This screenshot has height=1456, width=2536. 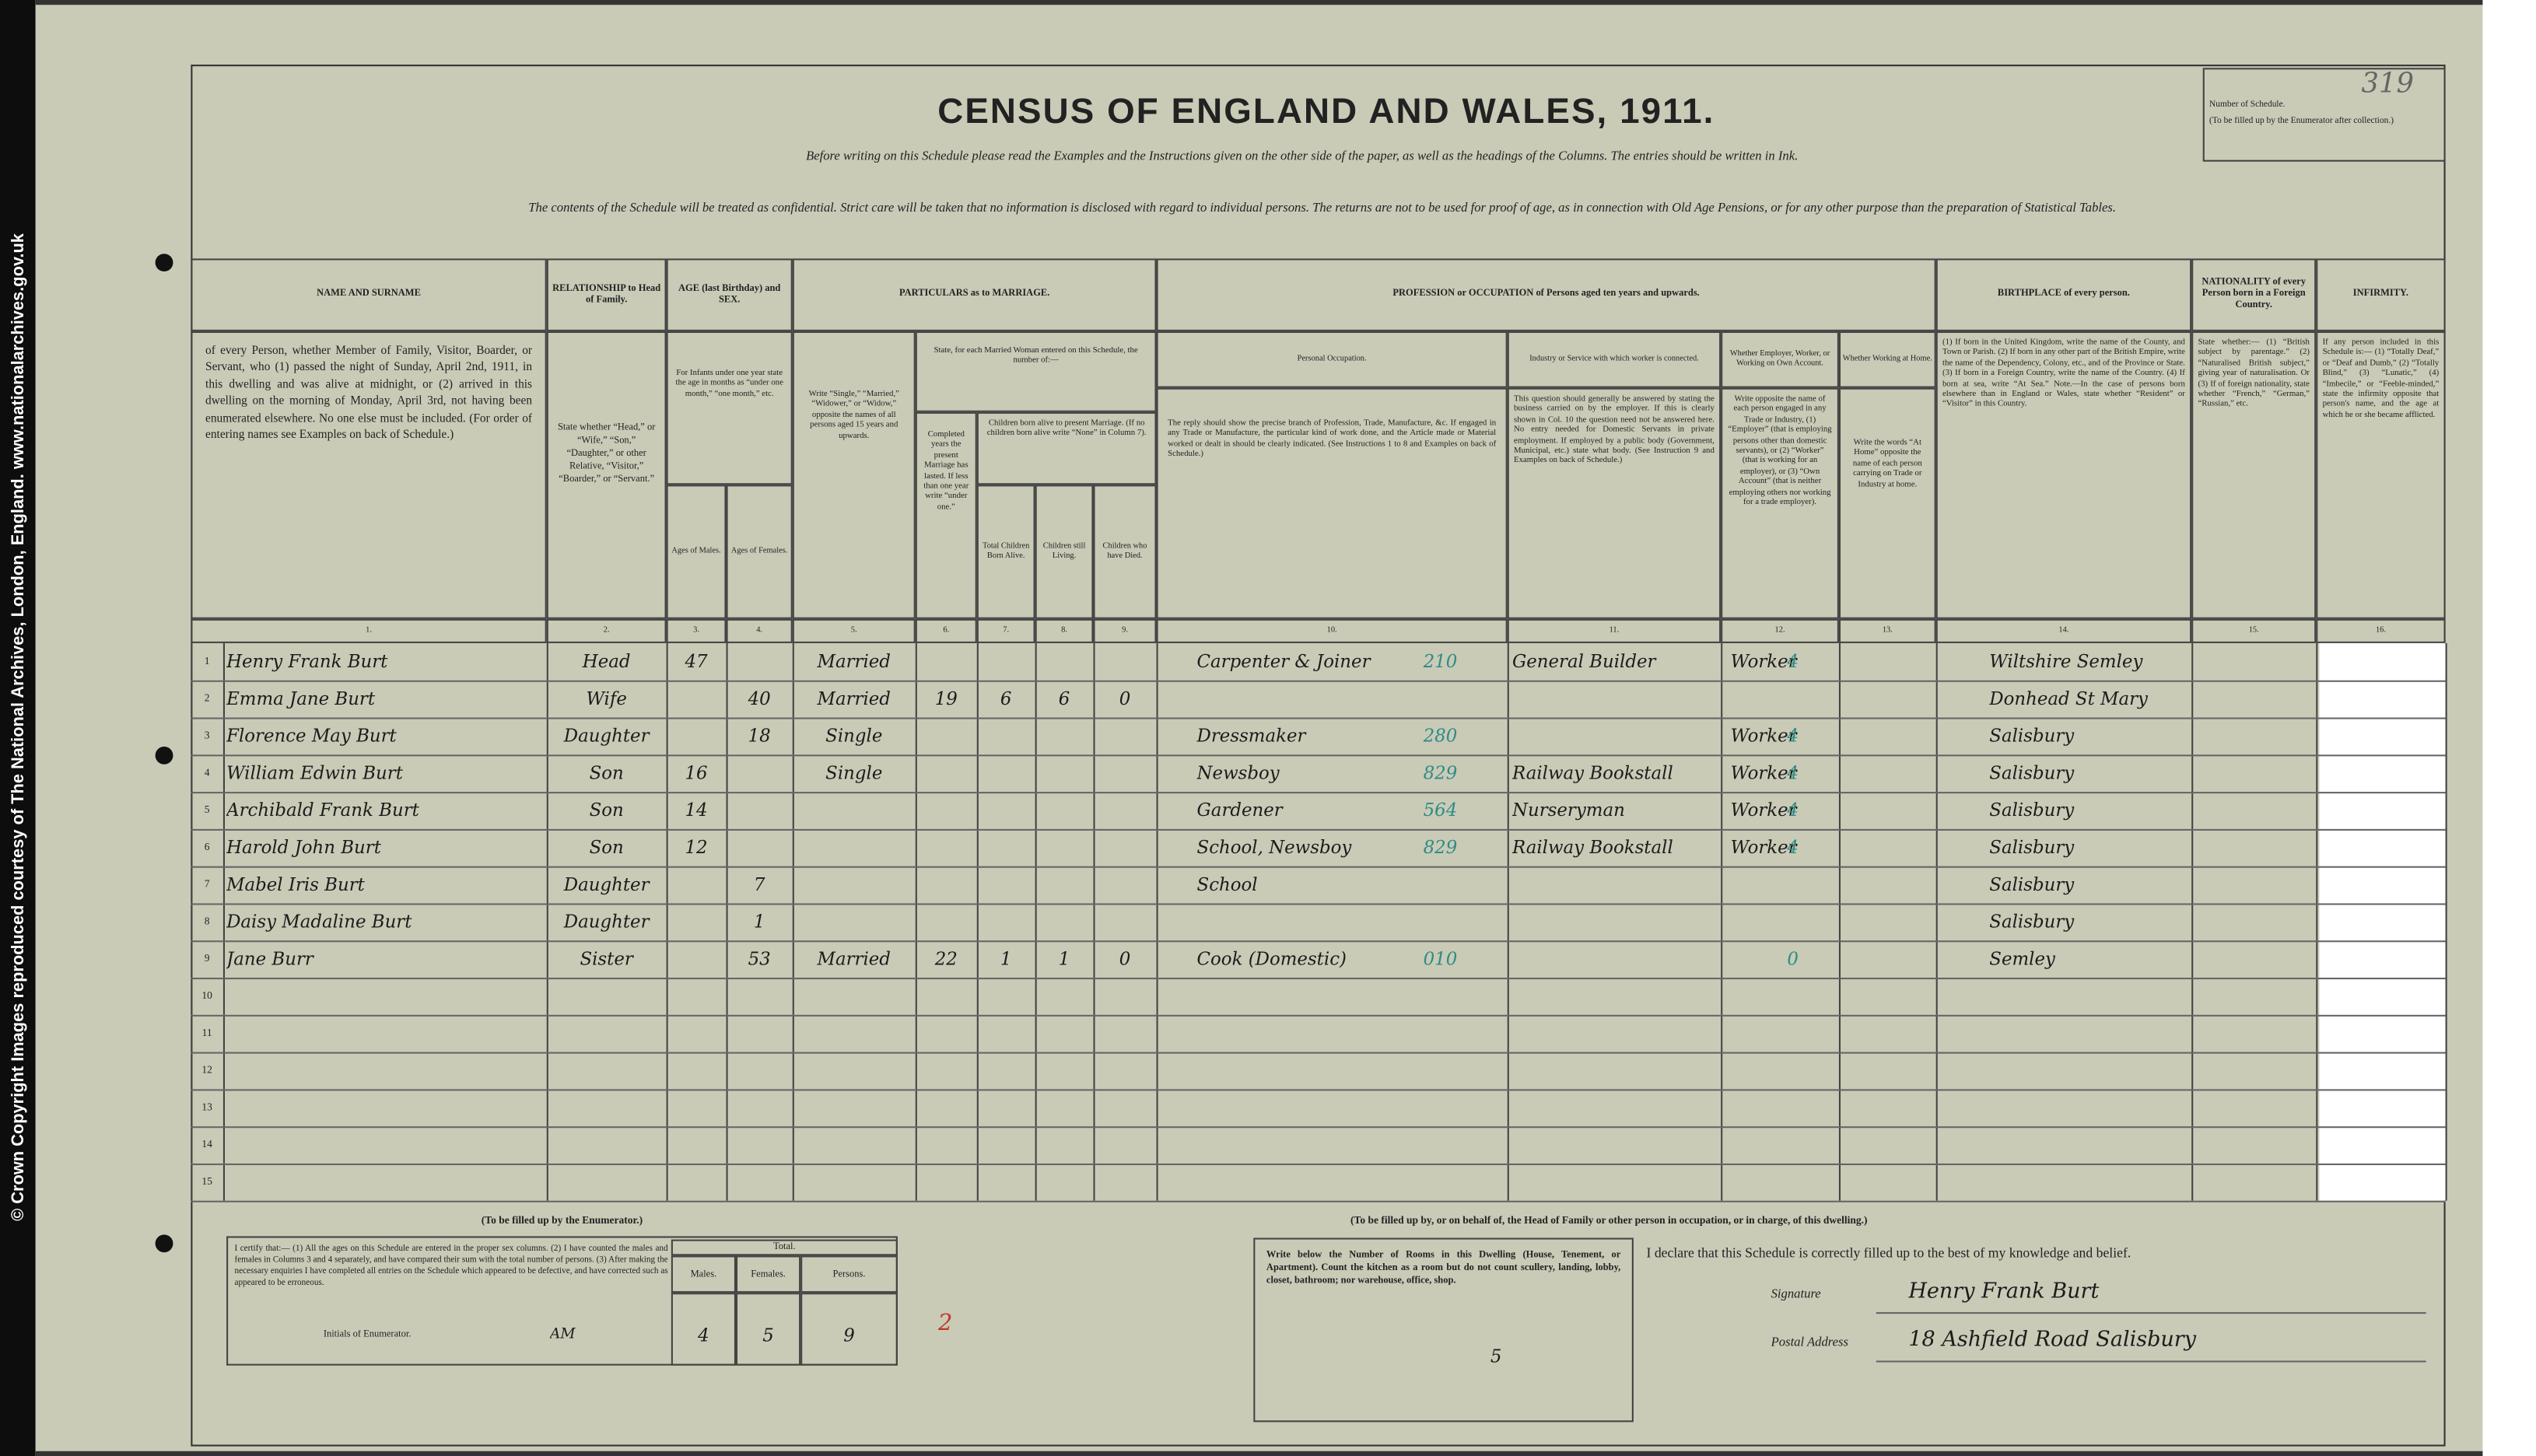 I want to click on group-heading: PARTICULARS as to MARRIAGE., so click(x=974, y=294).